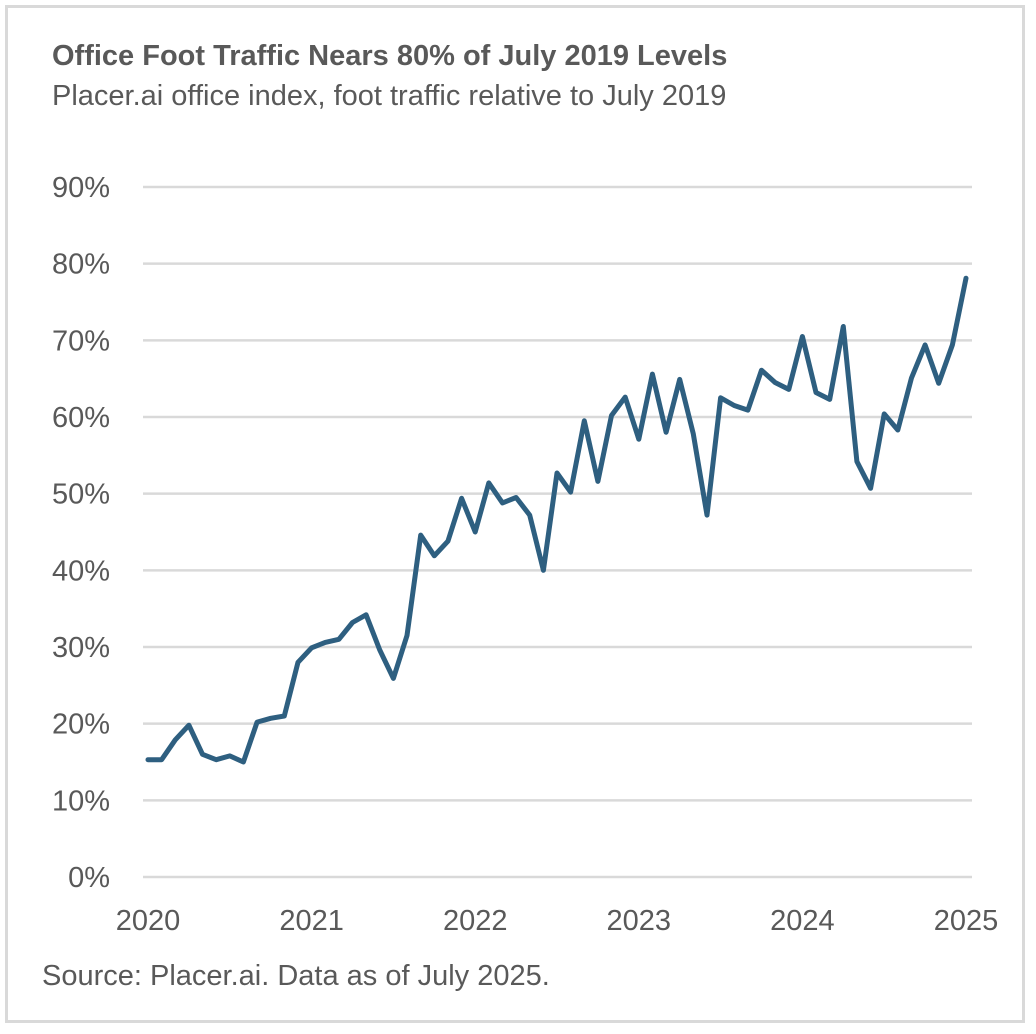 The image size is (1036, 1034). What do you see at coordinates (81, 571) in the screenshot?
I see `y-tick-label: 40%` at bounding box center [81, 571].